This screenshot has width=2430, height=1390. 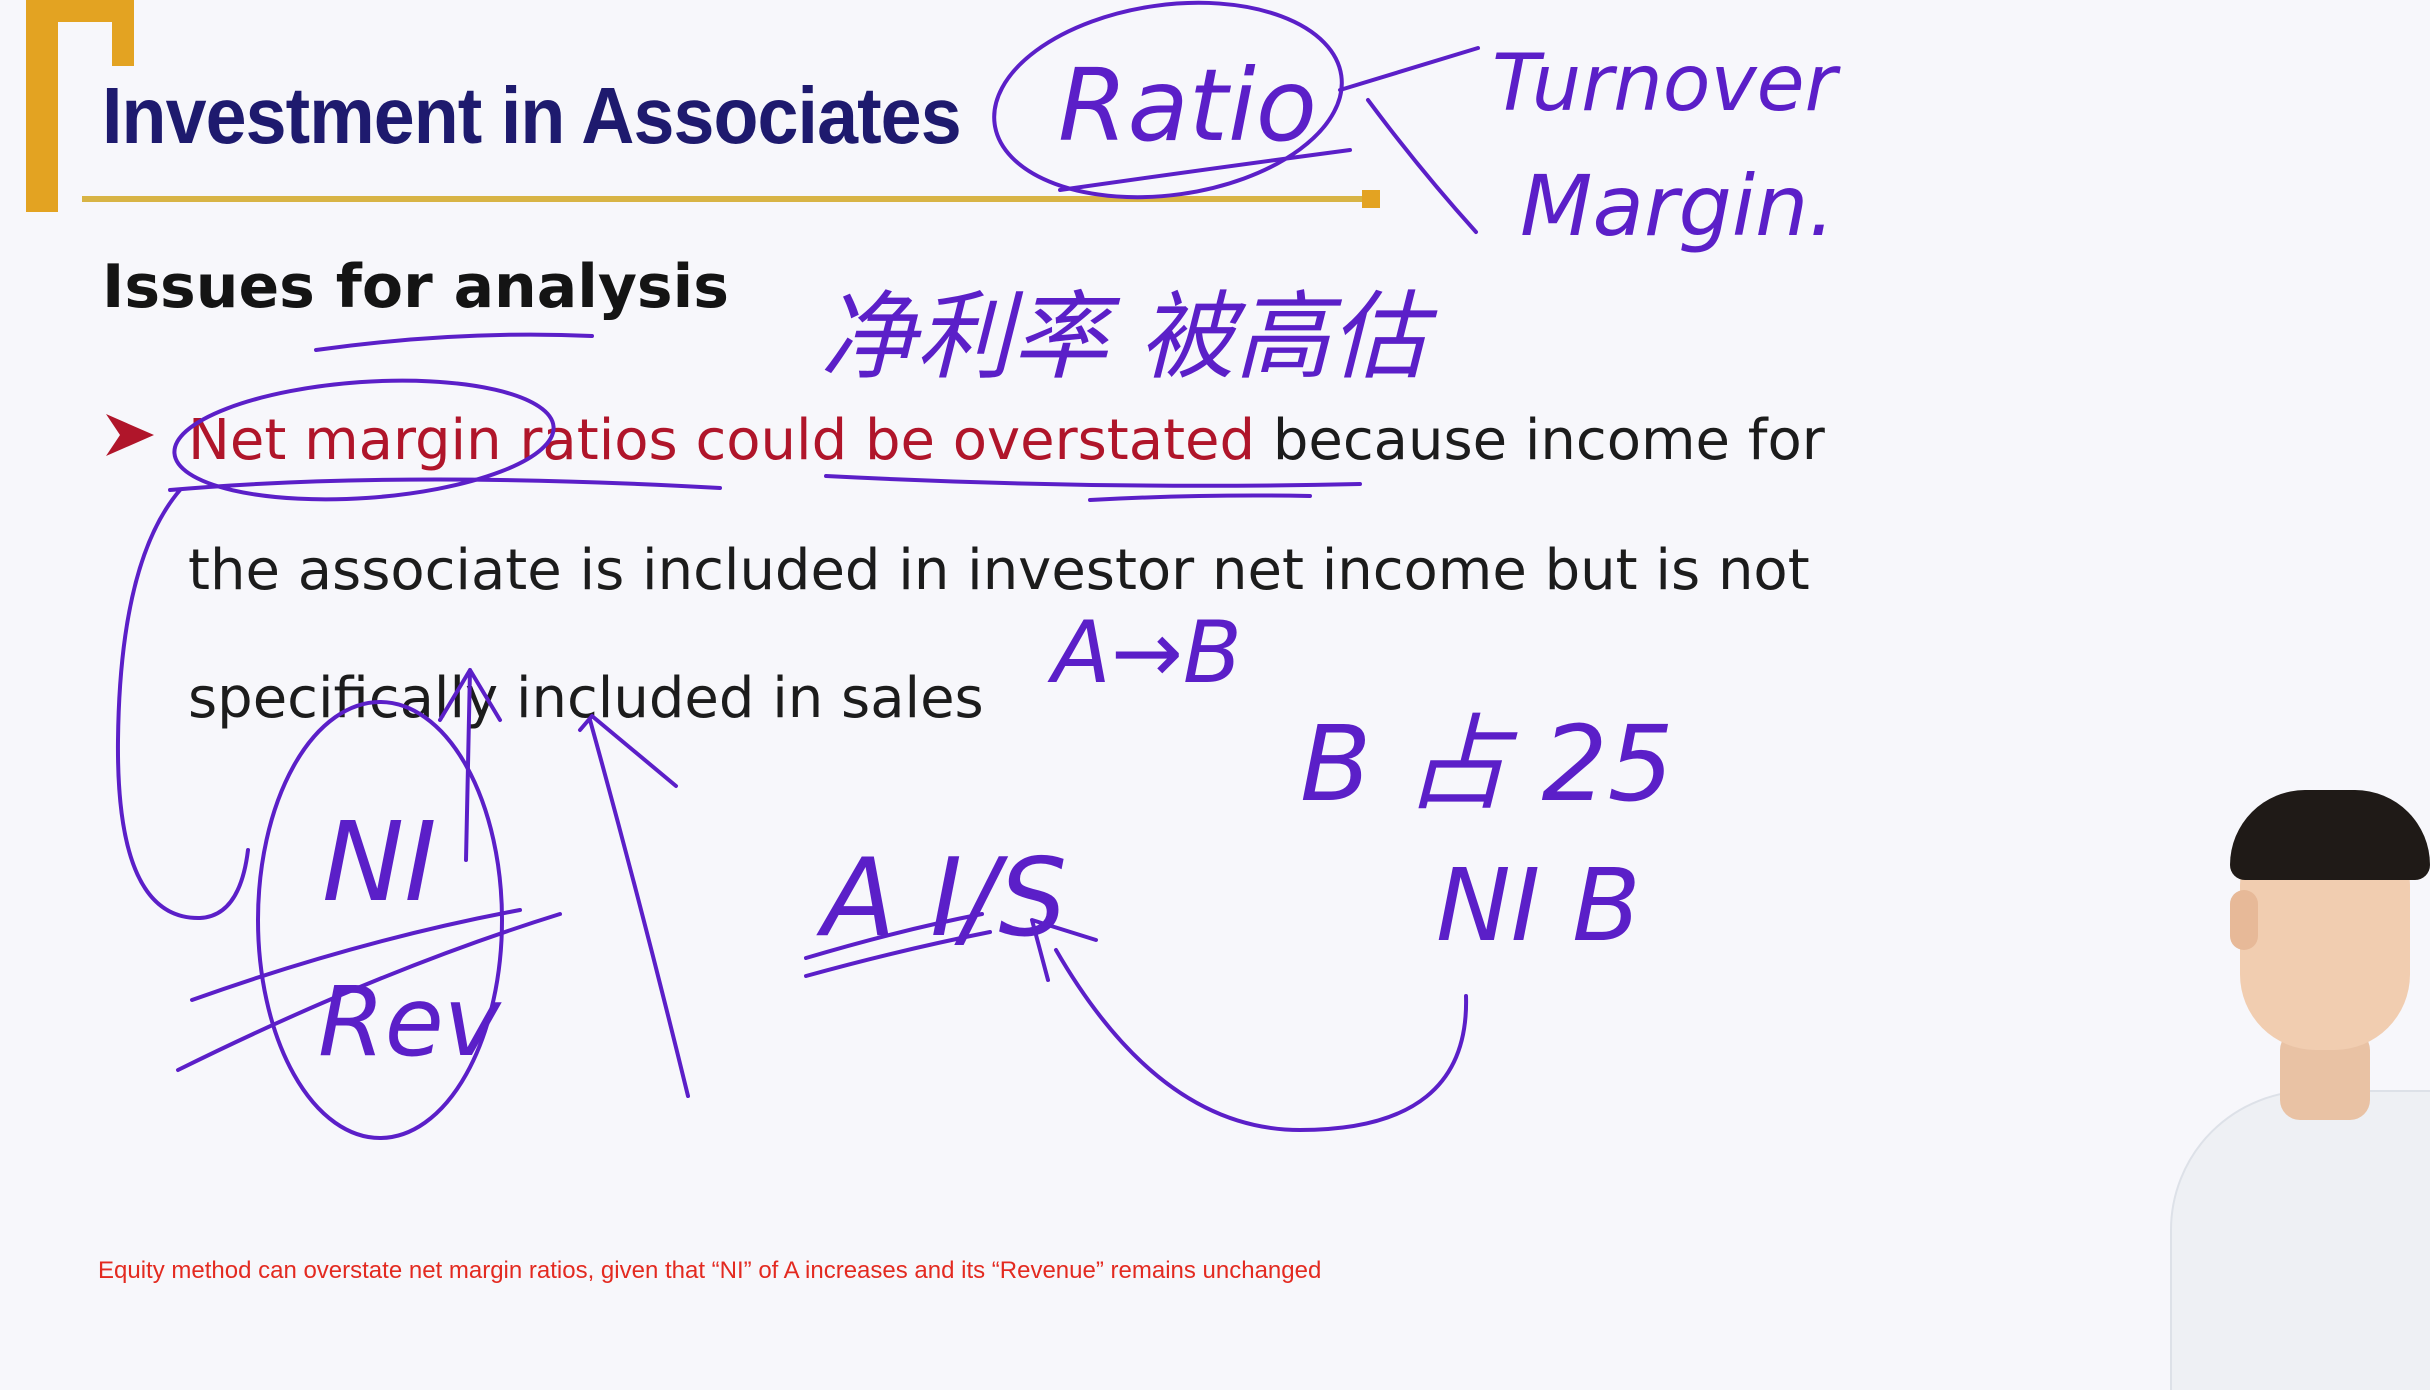 I want to click on annotation-chinese-note: 净利率 被高估, so click(x=1129, y=337).